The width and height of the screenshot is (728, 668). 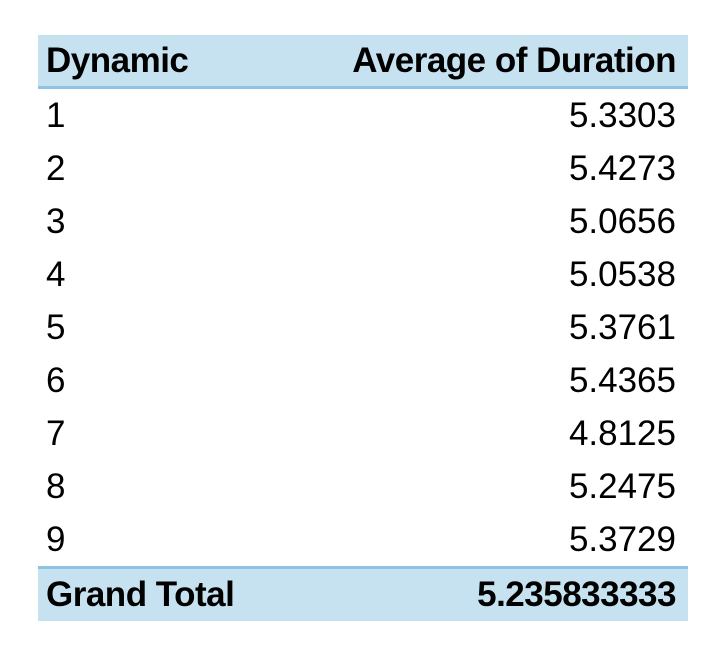 What do you see at coordinates (514, 60) in the screenshot?
I see `column-header-average-duration: Average of Duration` at bounding box center [514, 60].